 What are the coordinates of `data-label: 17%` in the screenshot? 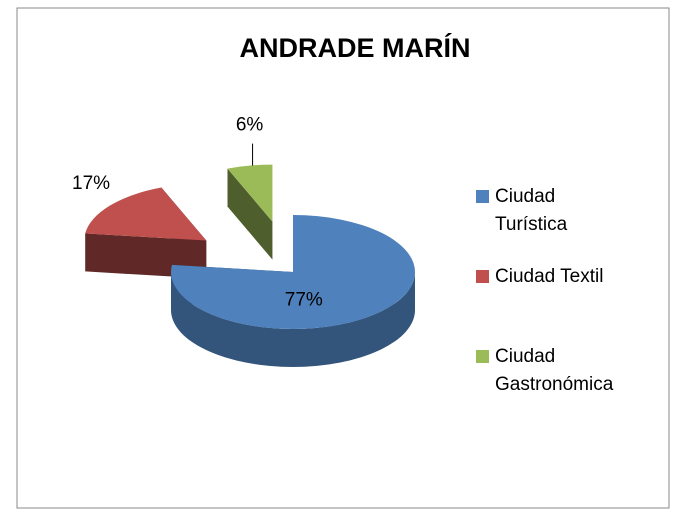 It's located at (91, 183).